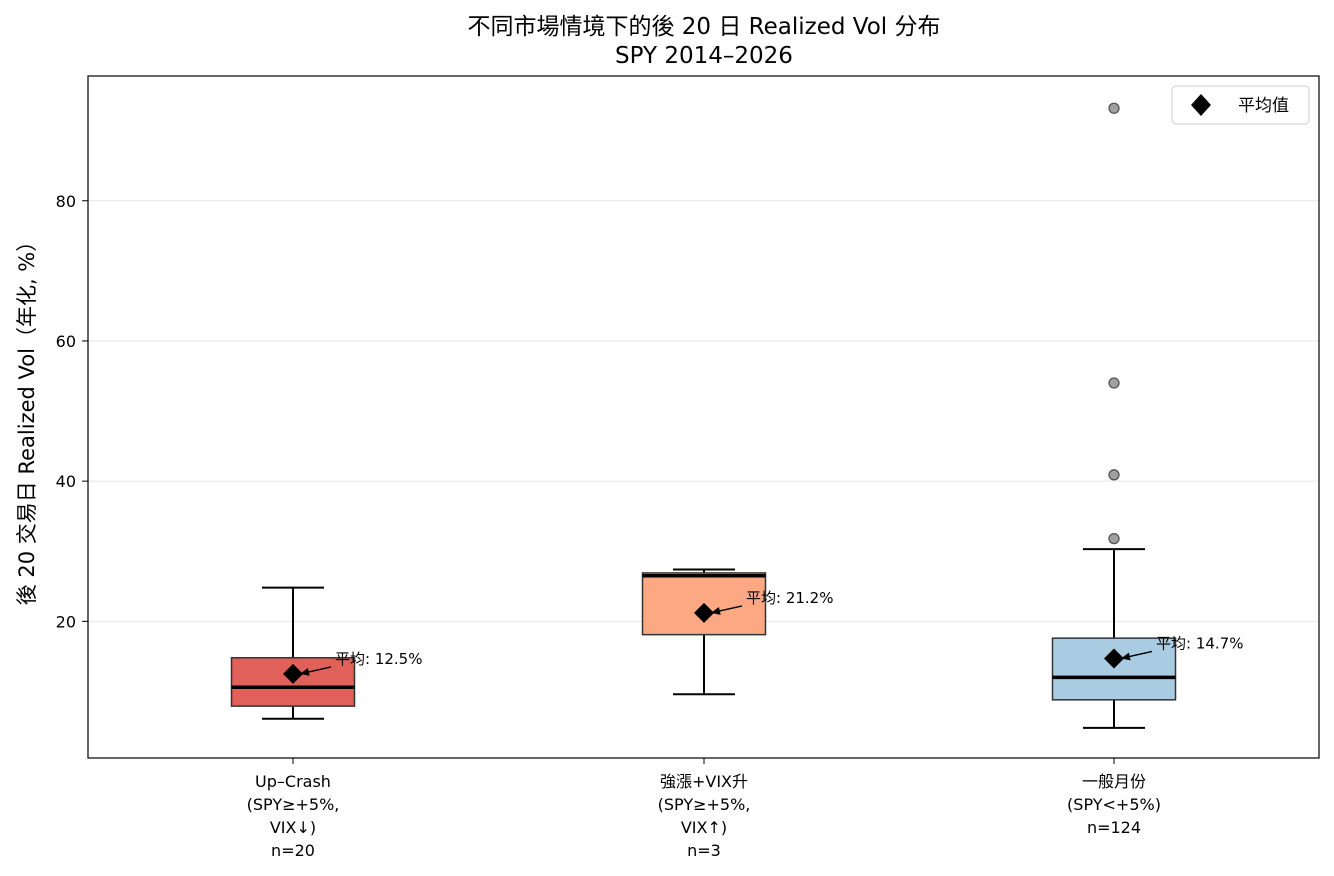  What do you see at coordinates (293, 850) in the screenshot?
I see `x-tick-label-line: n=20` at bounding box center [293, 850].